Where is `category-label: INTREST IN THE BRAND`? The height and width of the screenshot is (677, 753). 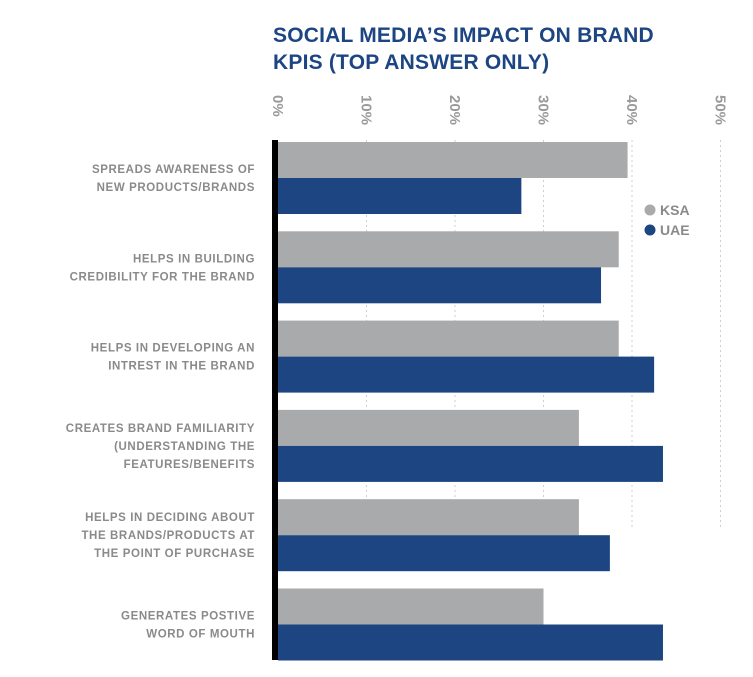
category-label: INTREST IN THE BRAND is located at coordinates (181, 367).